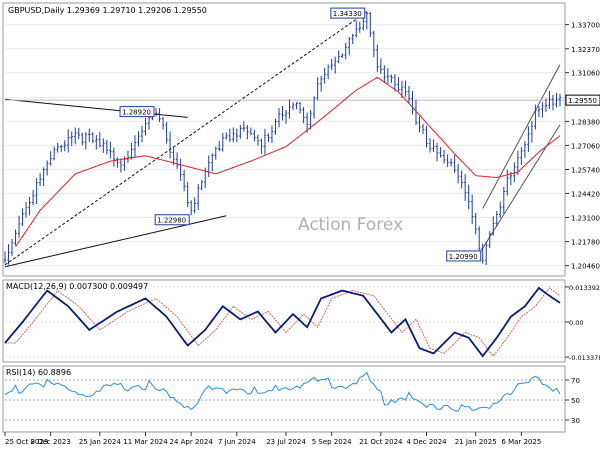 This screenshot has width=600, height=450. I want to click on macd-header: MACD(12,26,9) 0.007300 0.009497, so click(77, 286).